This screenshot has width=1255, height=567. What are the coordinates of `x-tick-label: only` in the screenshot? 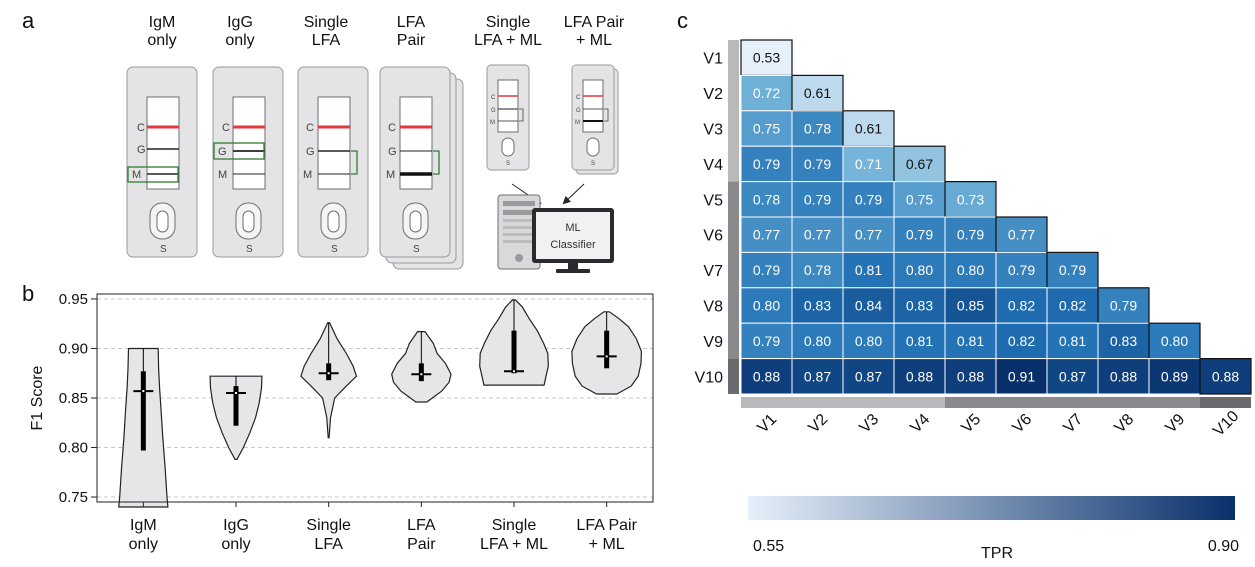 It's located at (235, 544).